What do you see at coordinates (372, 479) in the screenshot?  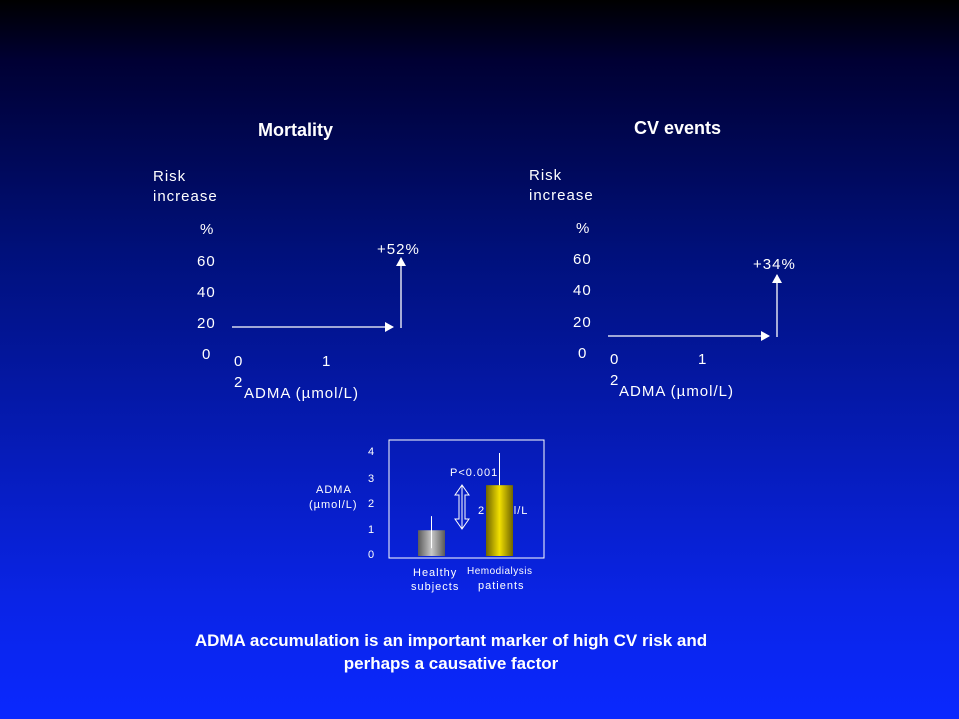 I see `bar-ytick-3: 3` at bounding box center [372, 479].